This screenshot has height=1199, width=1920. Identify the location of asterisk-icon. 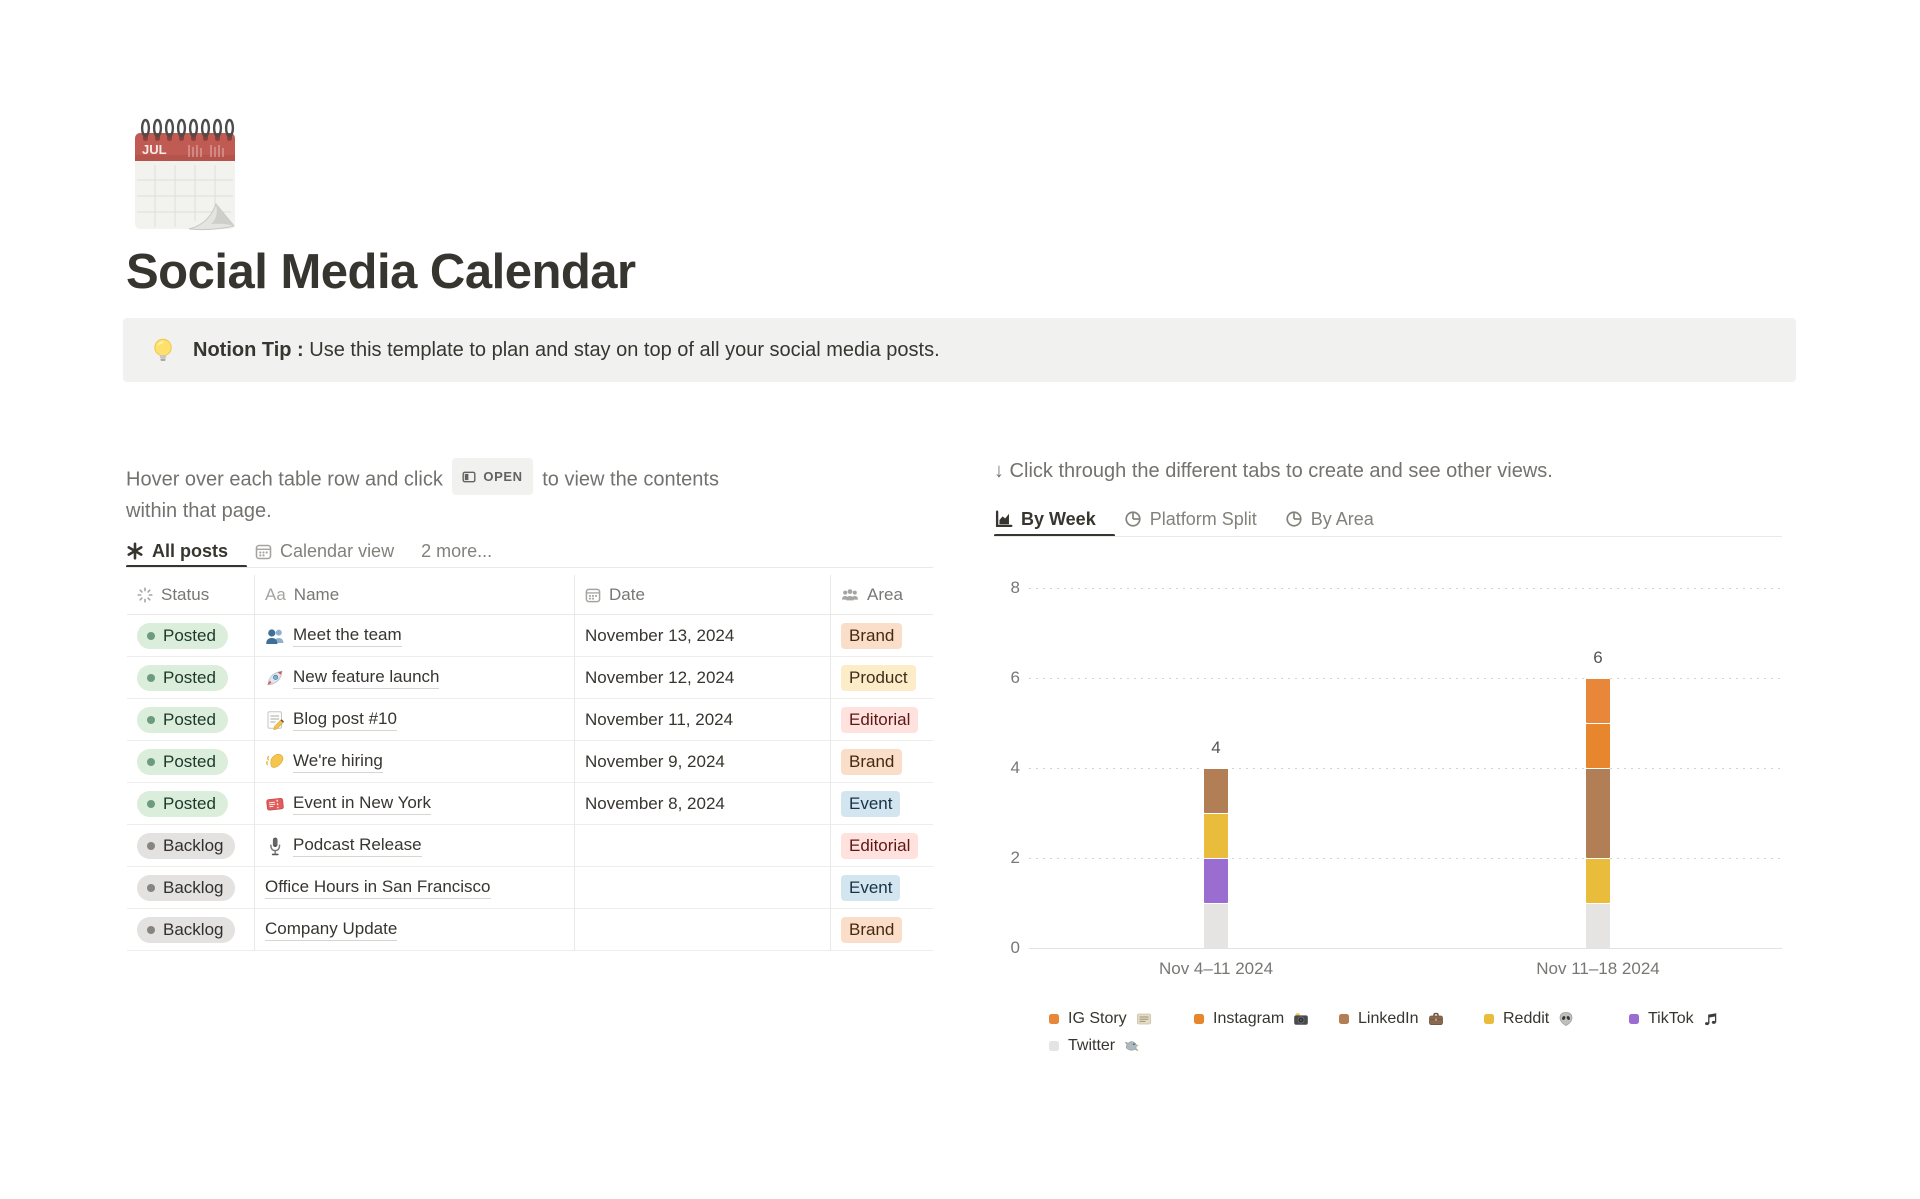
(135, 551).